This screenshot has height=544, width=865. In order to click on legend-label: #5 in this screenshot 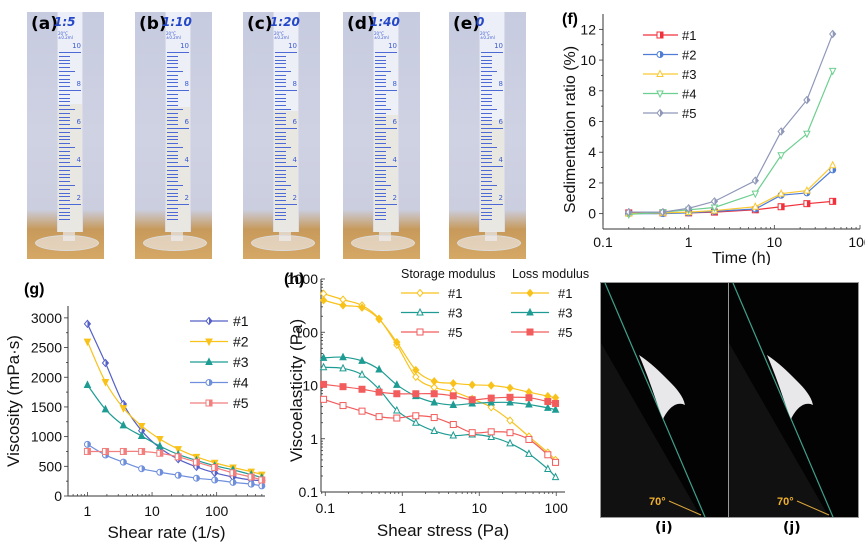, I will do `click(241, 403)`.